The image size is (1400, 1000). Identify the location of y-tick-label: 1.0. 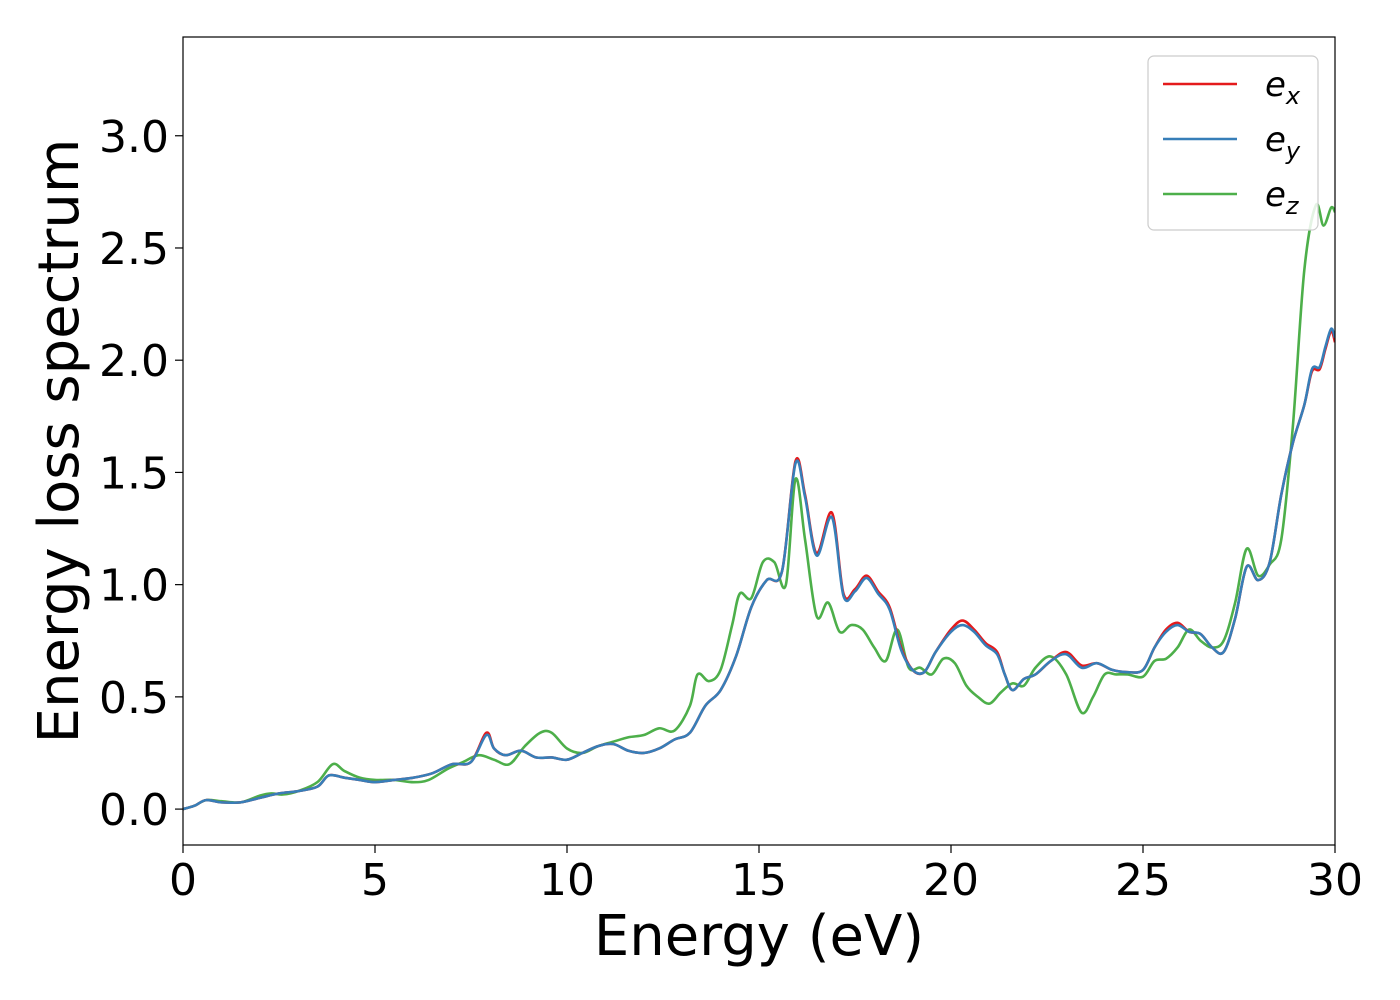
(134, 586).